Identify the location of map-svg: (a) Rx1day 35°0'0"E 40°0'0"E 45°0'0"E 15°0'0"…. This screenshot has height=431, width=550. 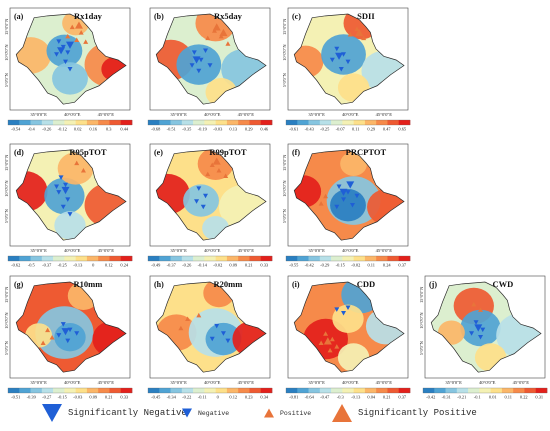
(68, 69).